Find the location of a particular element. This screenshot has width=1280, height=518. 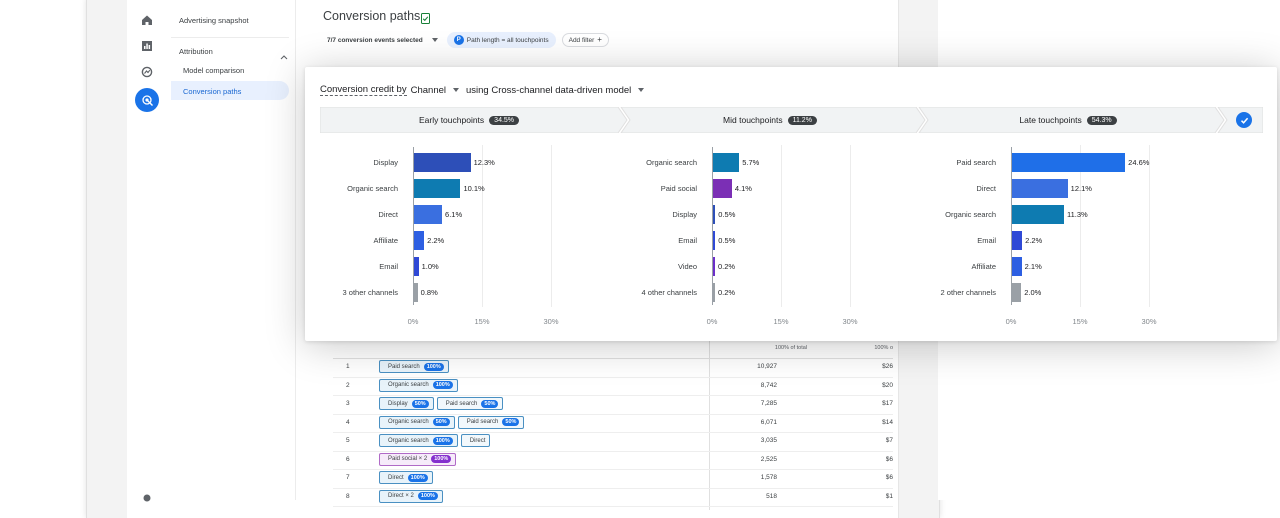

explore-icon is located at coordinates (147, 72).